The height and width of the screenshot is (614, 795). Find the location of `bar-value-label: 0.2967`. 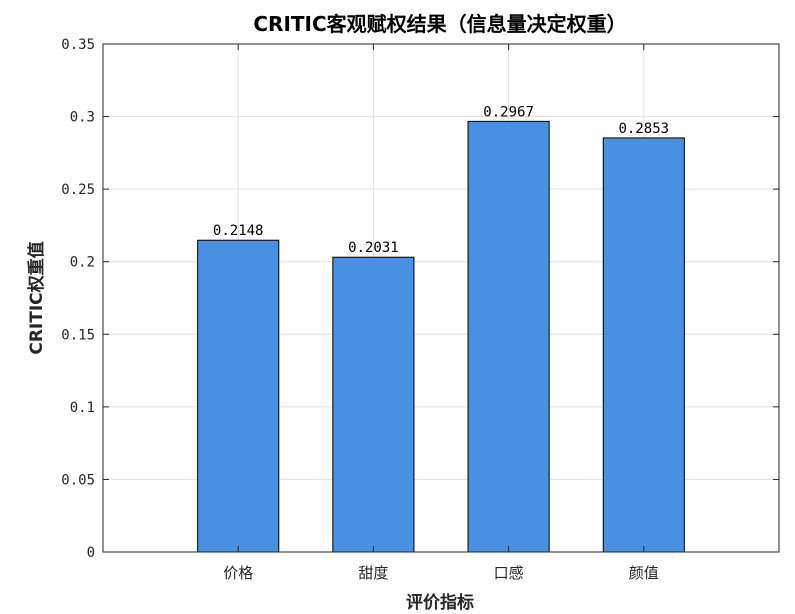

bar-value-label: 0.2967 is located at coordinates (508, 112).